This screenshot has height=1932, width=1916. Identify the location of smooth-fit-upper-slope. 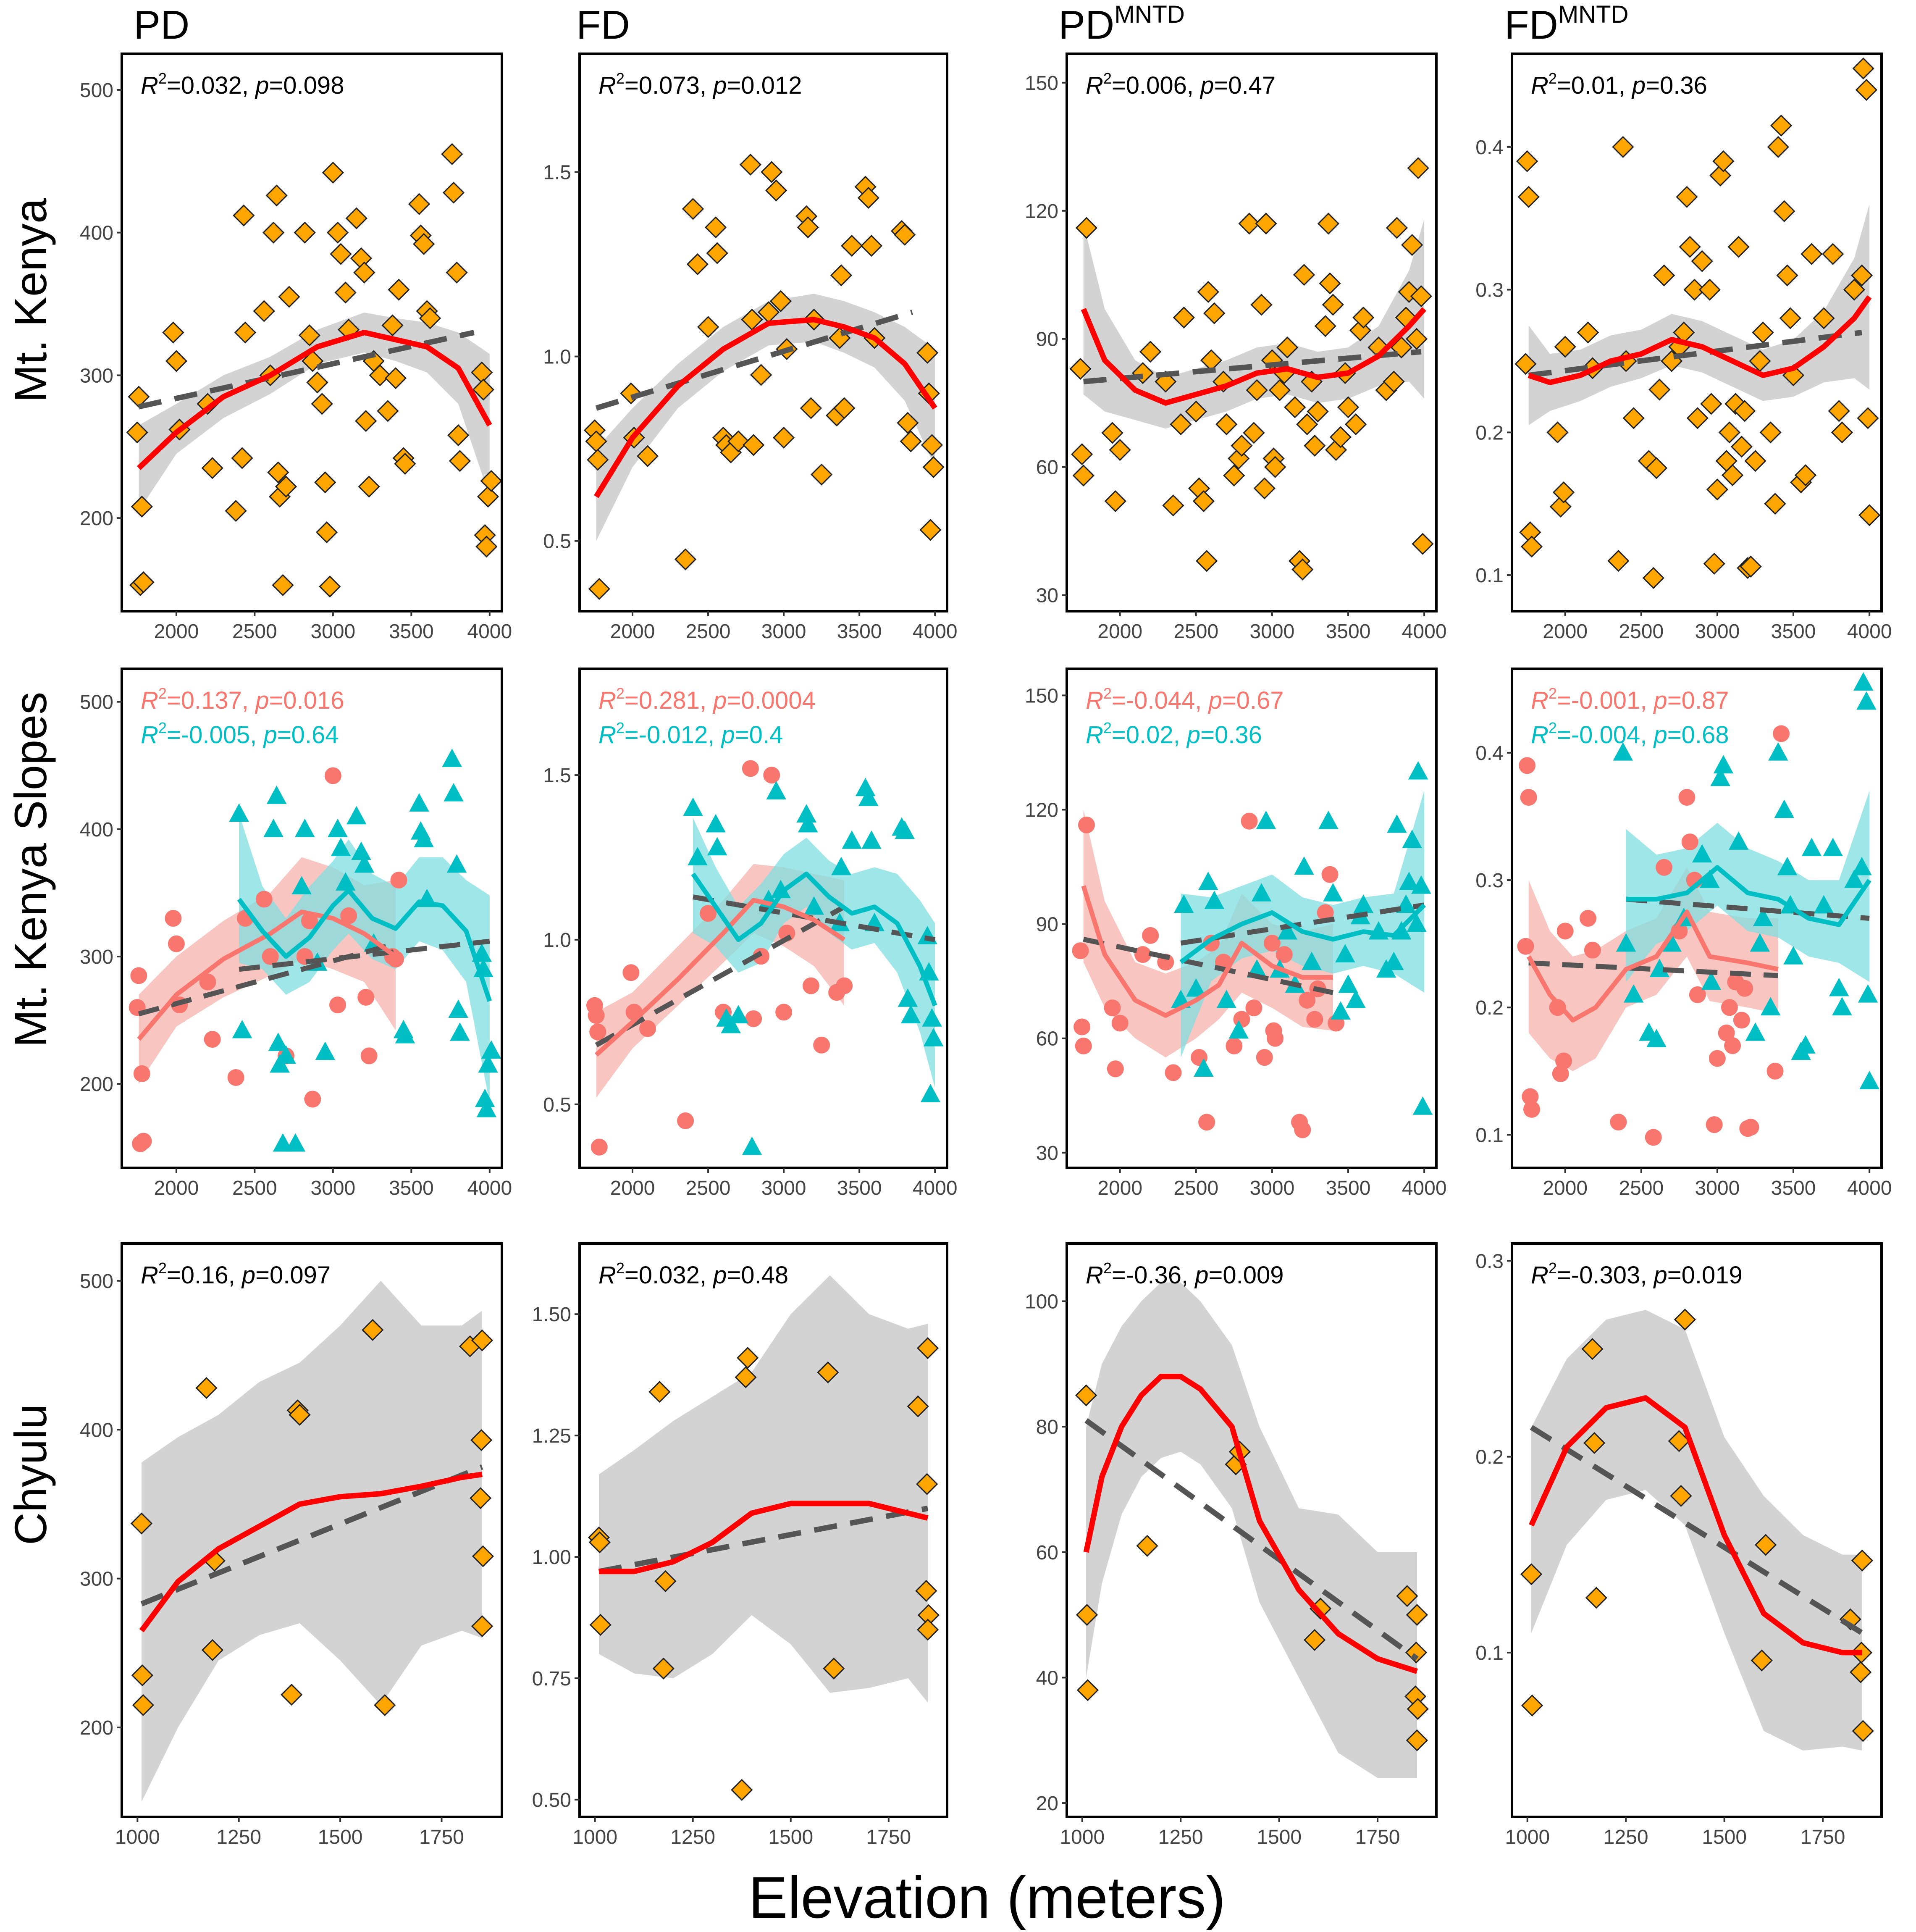
(814, 939).